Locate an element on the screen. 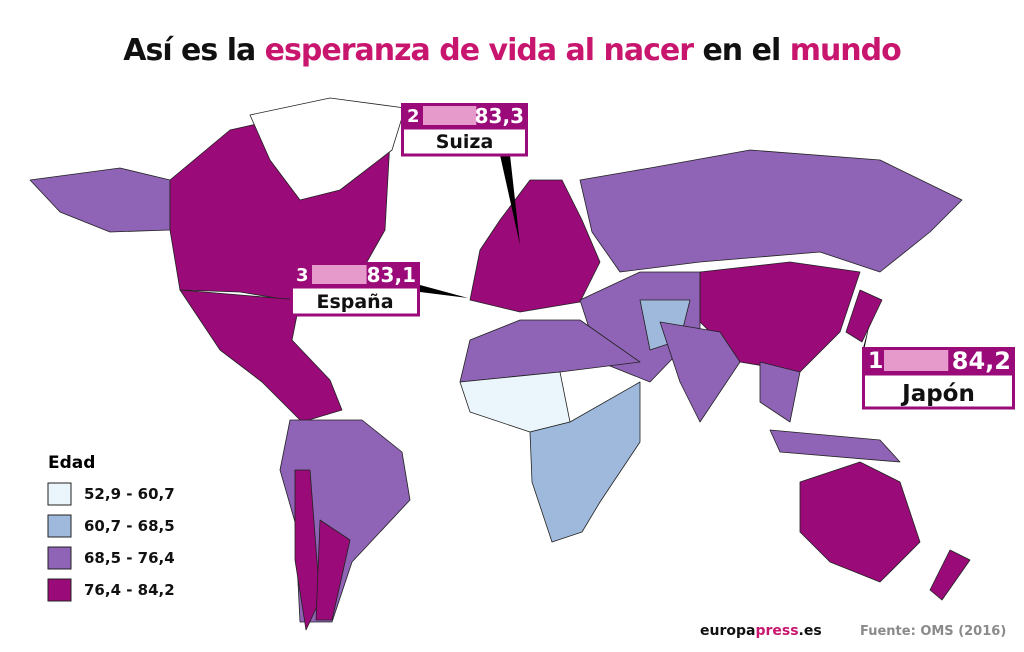 Image resolution: width=1024 pixels, height=652 pixels. callout-country: Suiza is located at coordinates (465, 142).